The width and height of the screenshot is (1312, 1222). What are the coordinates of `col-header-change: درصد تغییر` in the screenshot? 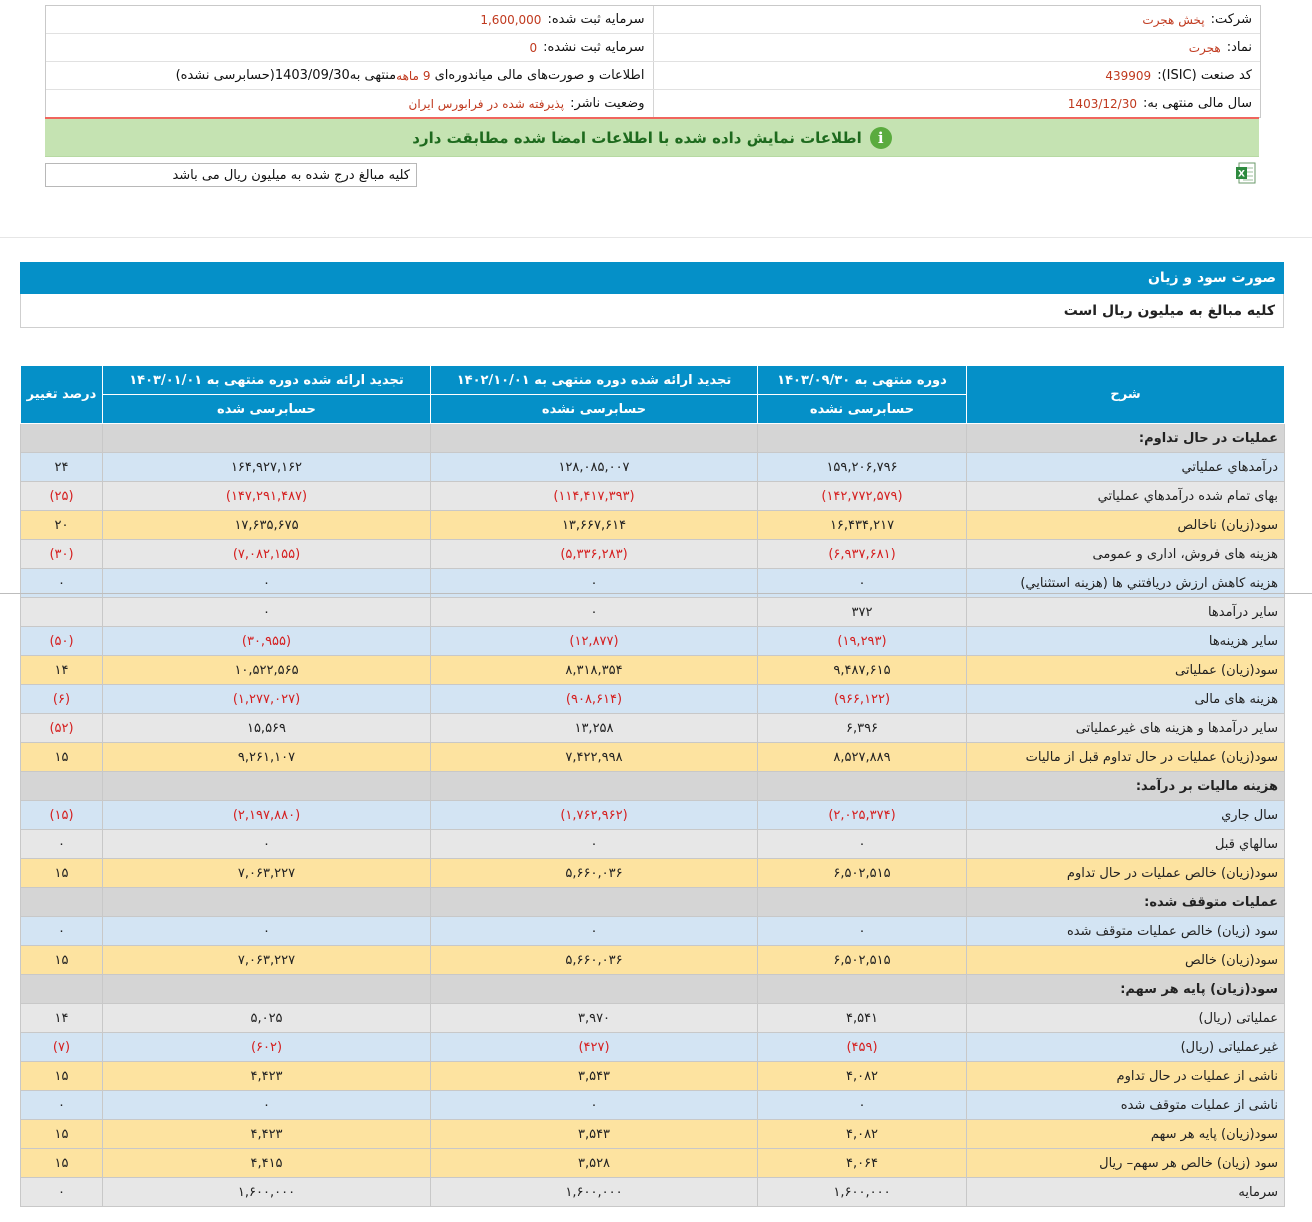 It's located at (61, 394).